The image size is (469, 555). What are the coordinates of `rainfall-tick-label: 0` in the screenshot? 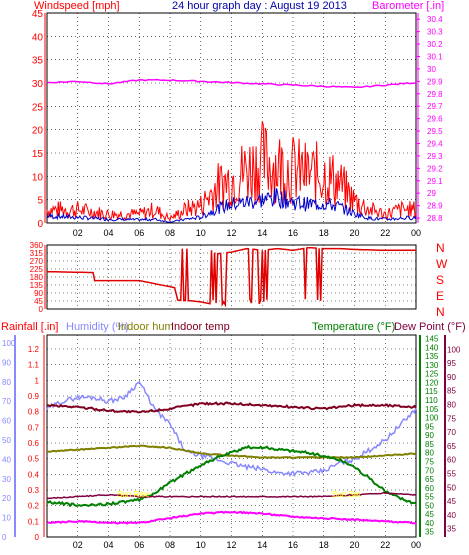 It's located at (37, 537).